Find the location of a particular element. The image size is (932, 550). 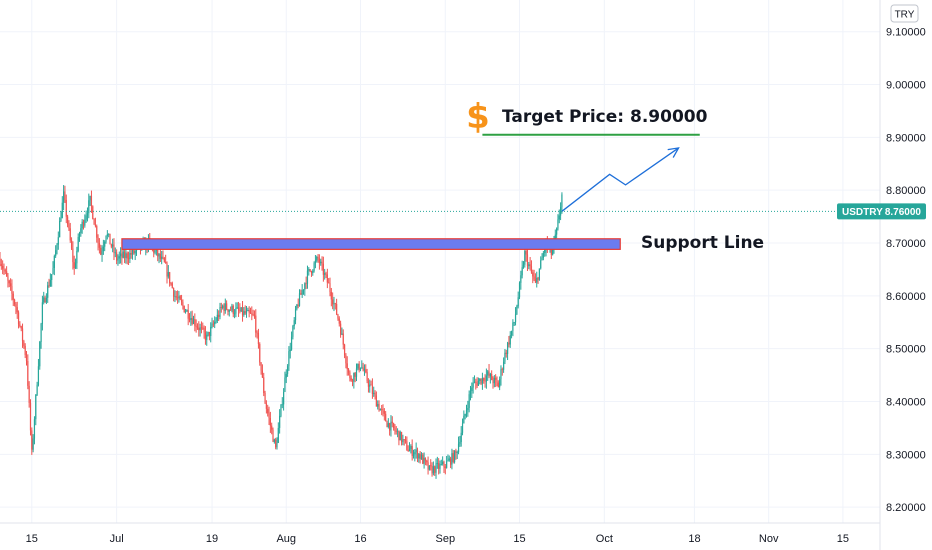

time-axis: 15 Jul 19 Aug 16 Sep 15 Oct 18 Nov 15 is located at coordinates (437, 539).